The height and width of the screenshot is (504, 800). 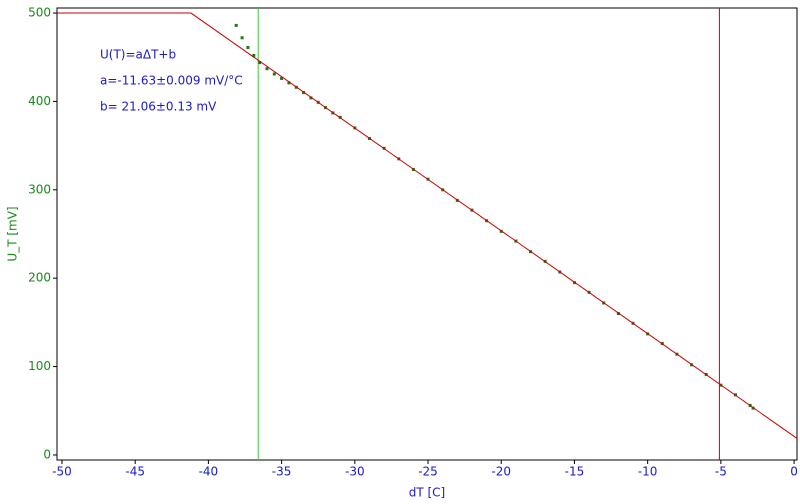 I want to click on x-tick-label: -25, so click(x=428, y=472).